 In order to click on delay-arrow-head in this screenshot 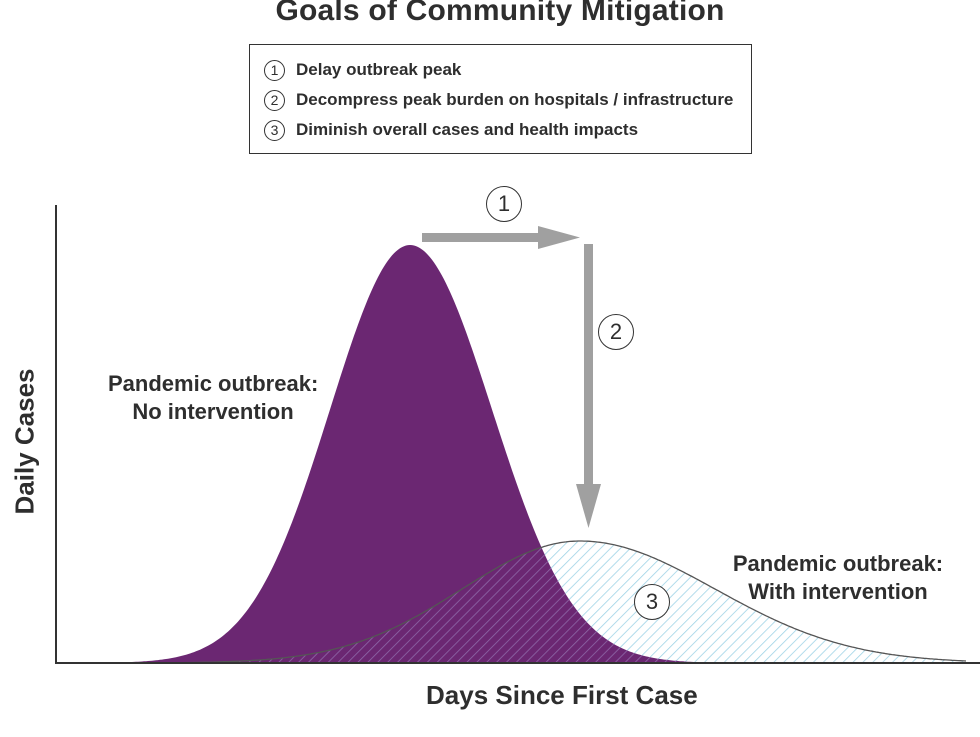, I will do `click(559, 237)`.